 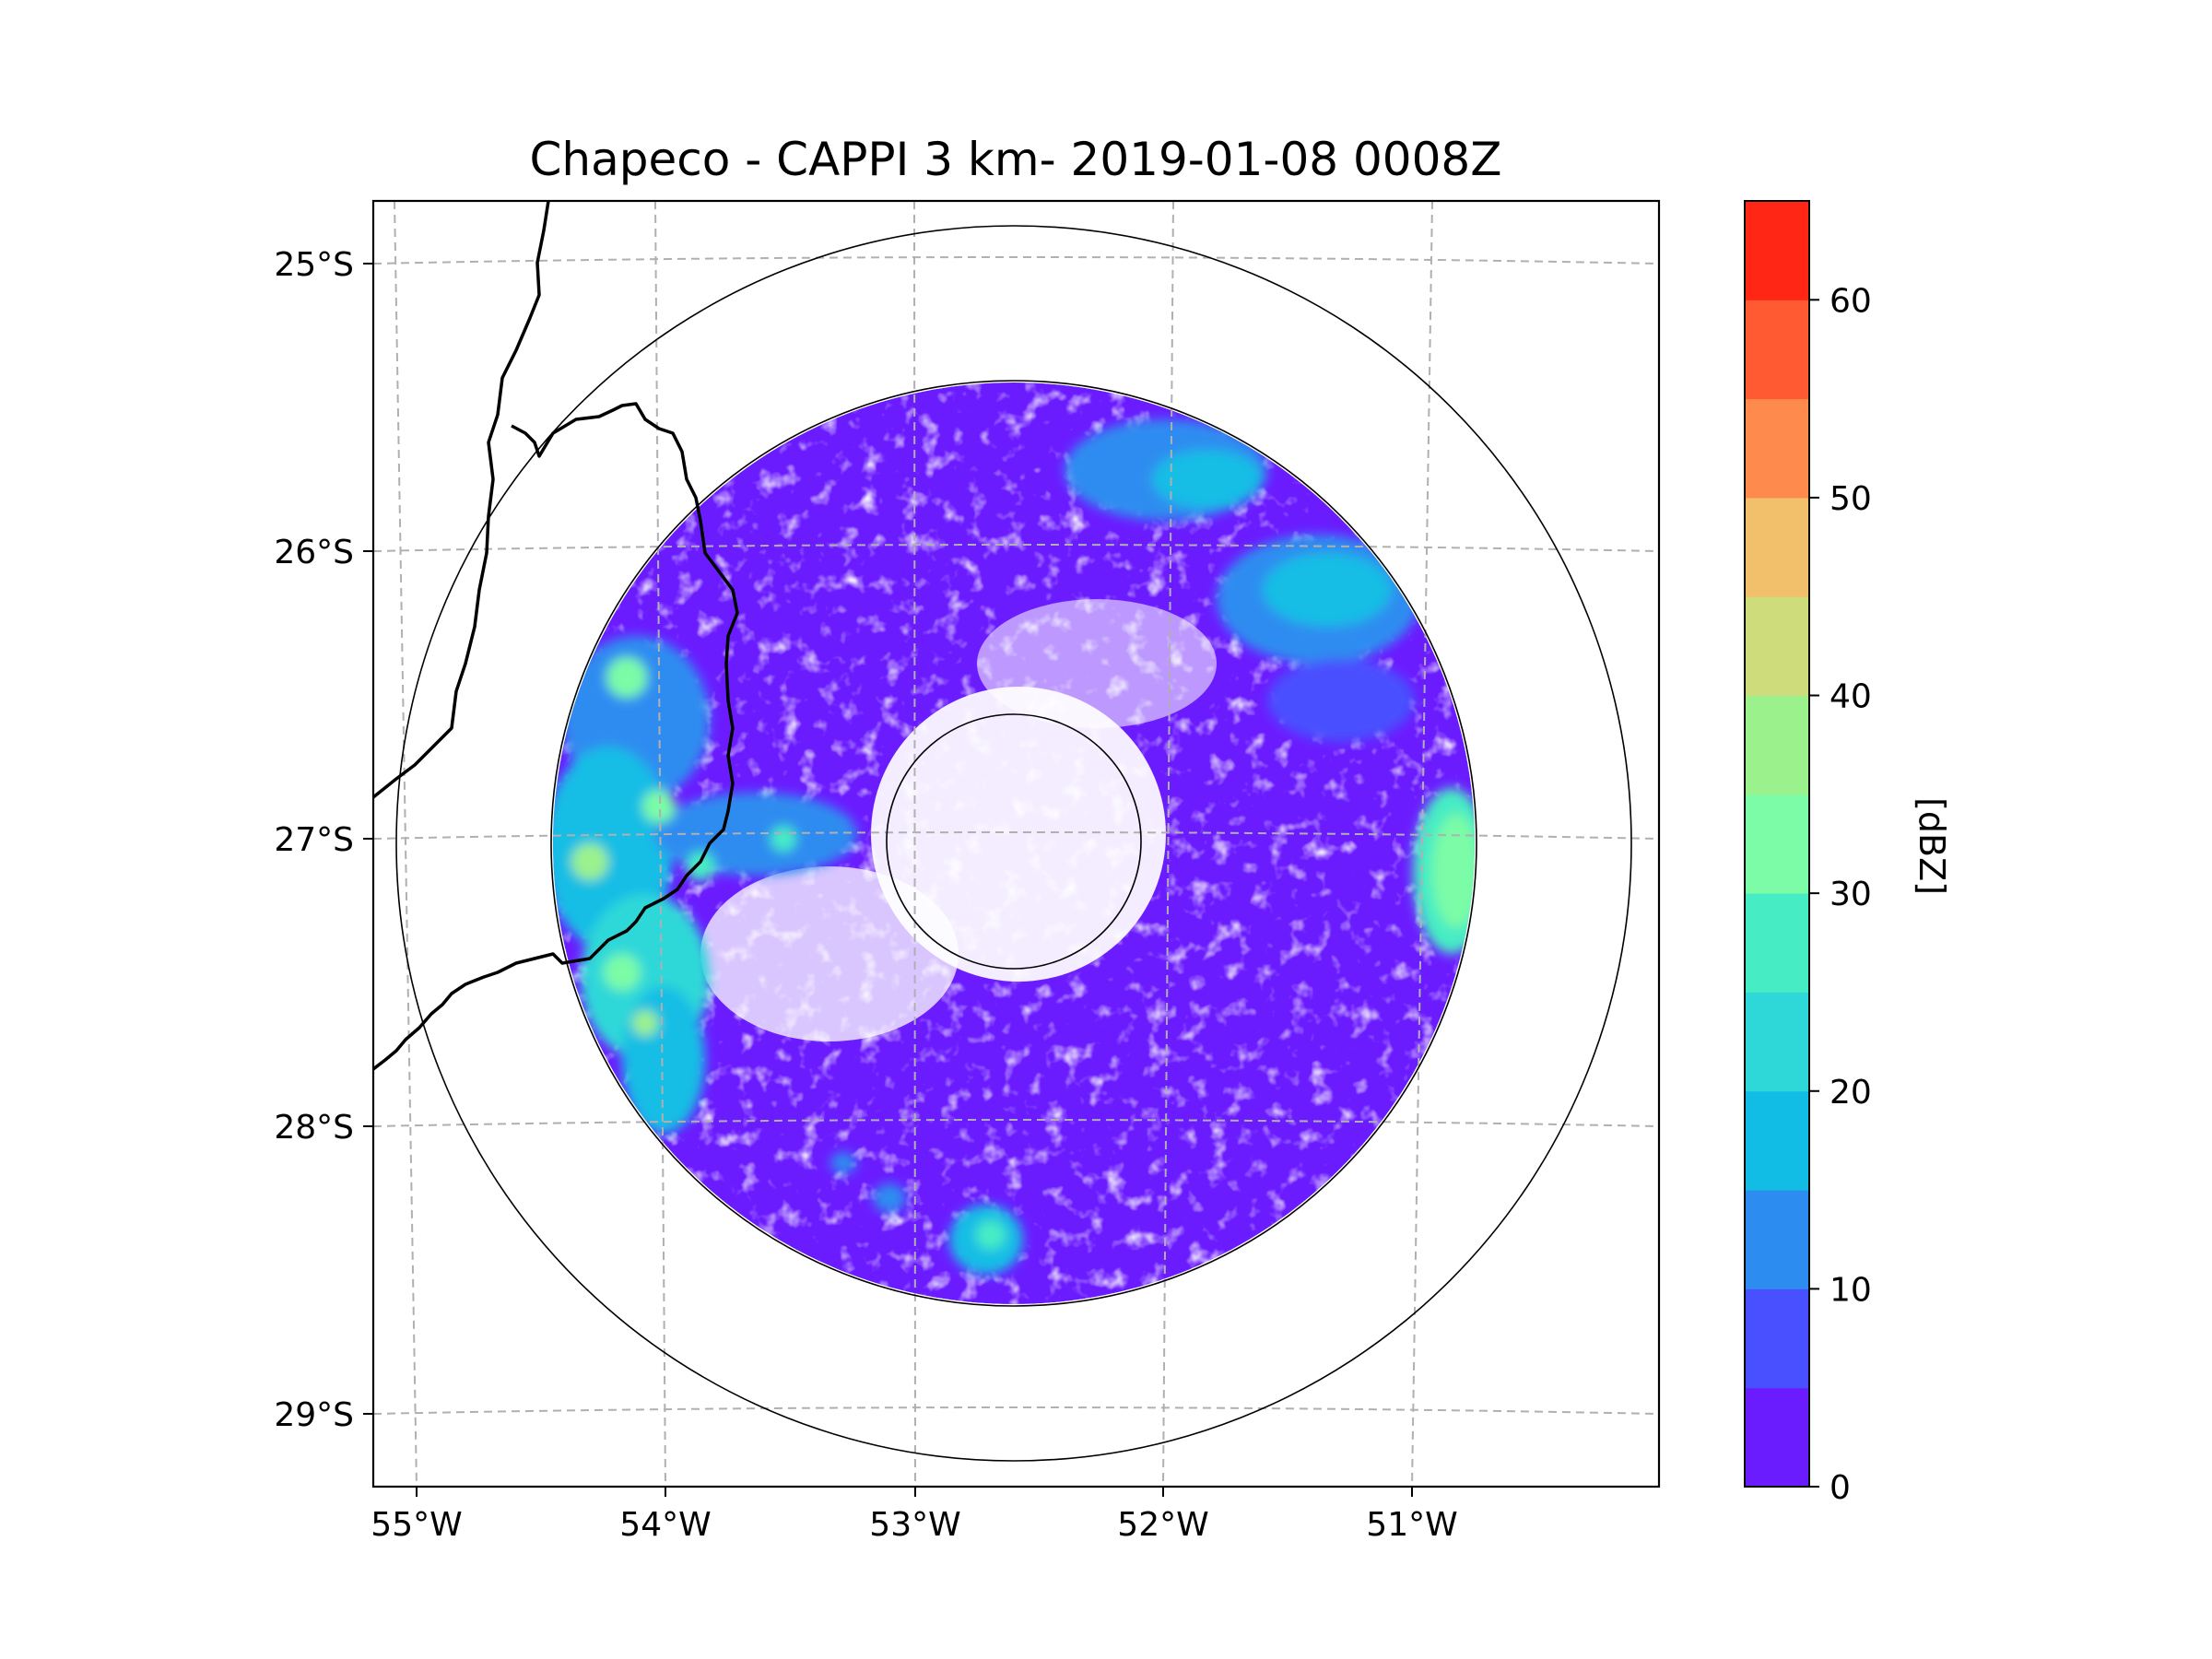 I want to click on northeast-echo-band, so click(x=1242, y=580).